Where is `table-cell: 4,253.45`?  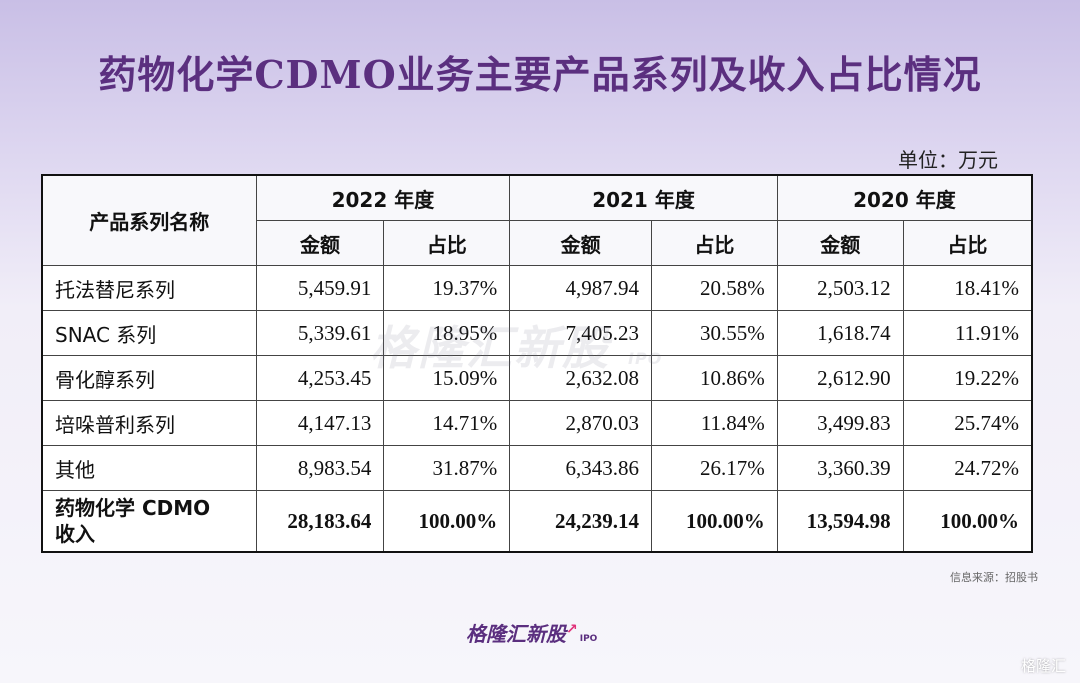
table-cell: 4,253.45 is located at coordinates (320, 378).